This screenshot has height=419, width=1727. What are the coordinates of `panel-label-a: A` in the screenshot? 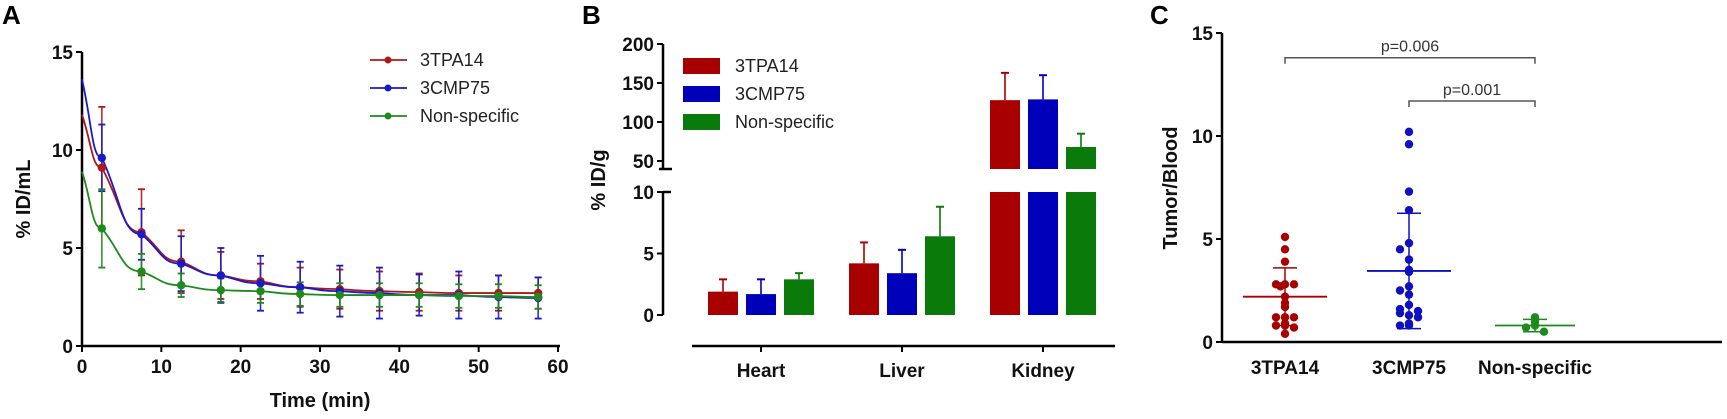 It's located at (11, 15).